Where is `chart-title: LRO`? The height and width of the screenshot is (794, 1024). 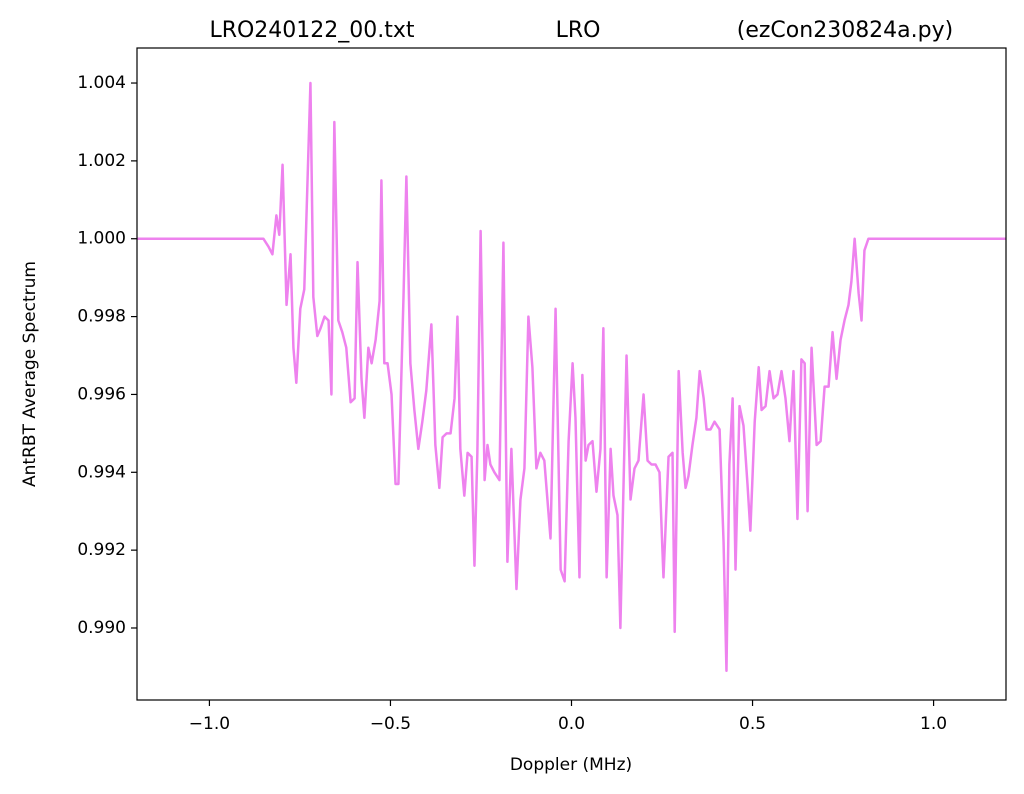 chart-title: LRO is located at coordinates (578, 30).